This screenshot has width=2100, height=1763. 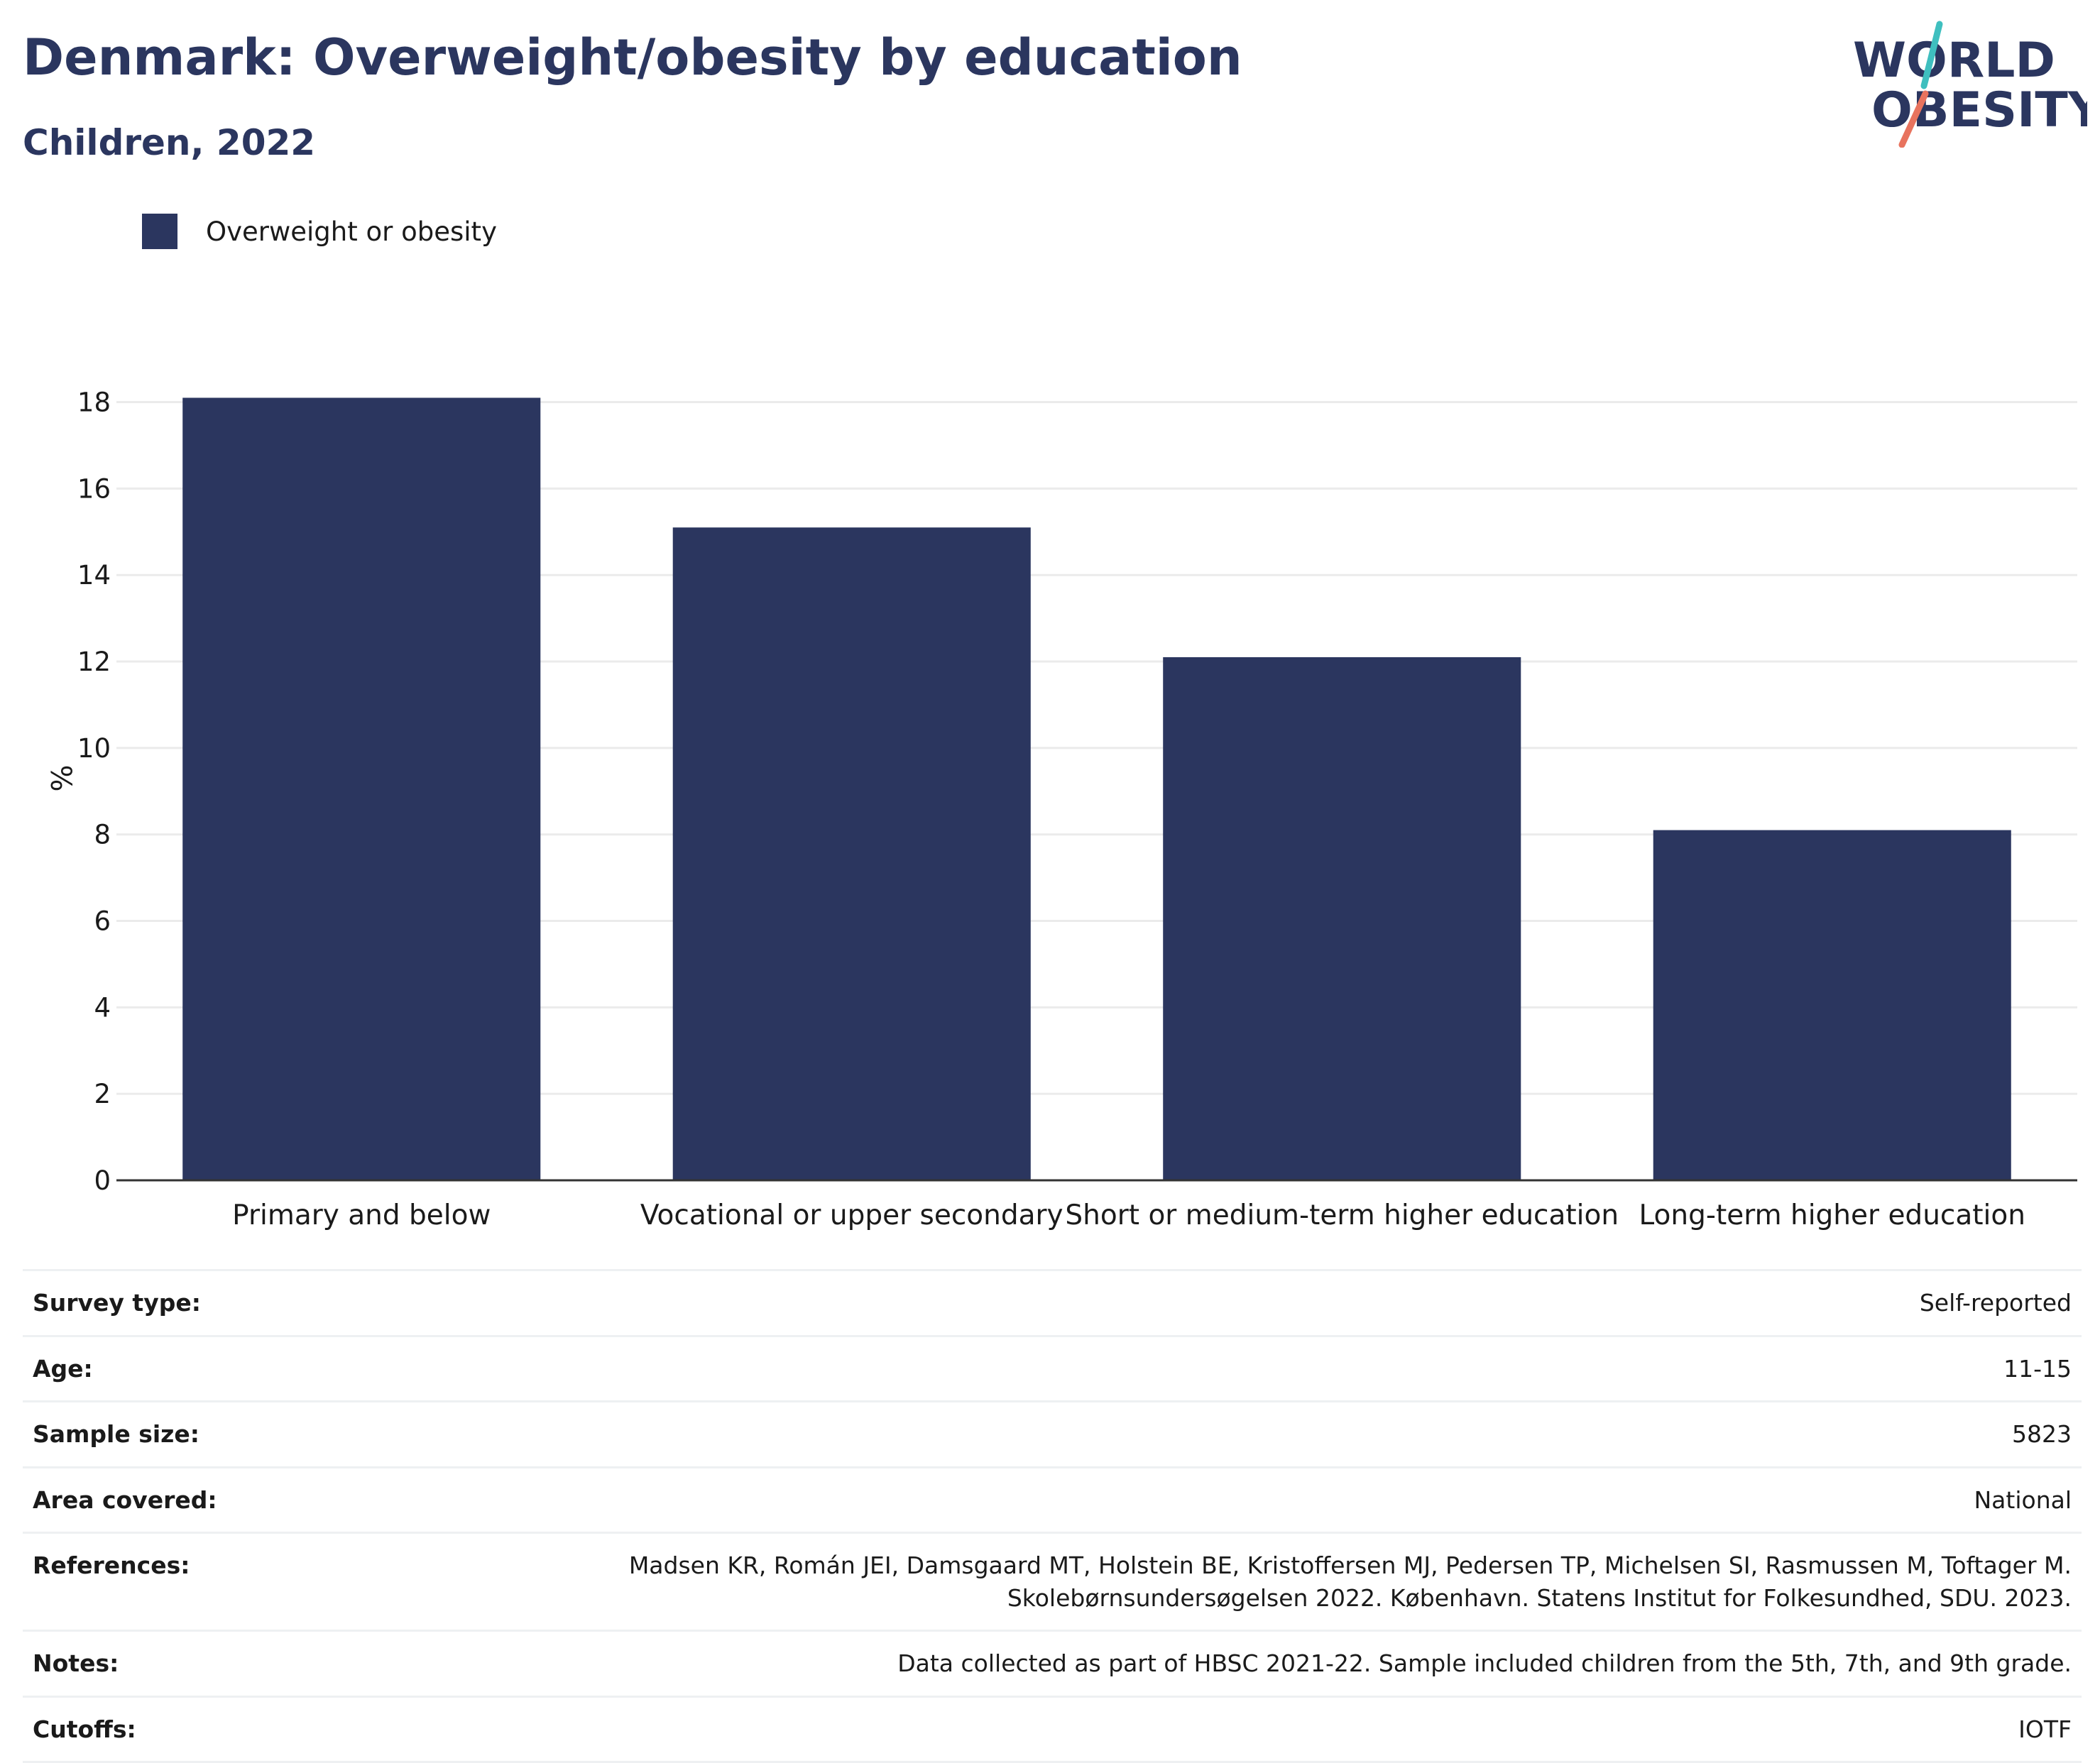 I want to click on chart-title: Denmark: Overweight/obesity by education, so click(x=632, y=57).